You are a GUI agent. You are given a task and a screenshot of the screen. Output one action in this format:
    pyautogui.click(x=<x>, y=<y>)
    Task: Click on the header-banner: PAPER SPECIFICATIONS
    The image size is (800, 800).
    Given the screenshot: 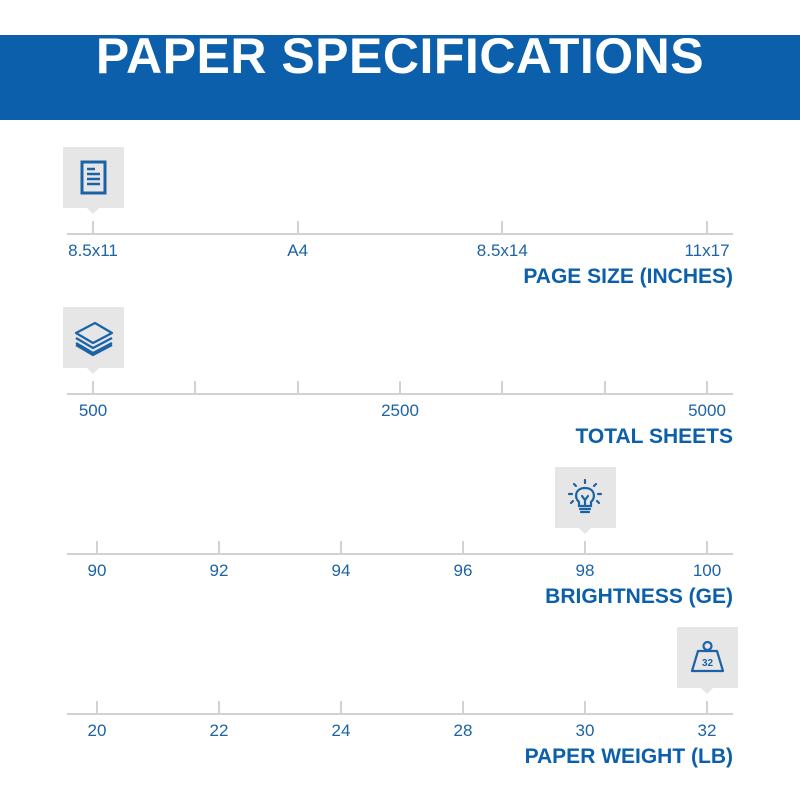 What is the action you would take?
    pyautogui.click(x=400, y=74)
    